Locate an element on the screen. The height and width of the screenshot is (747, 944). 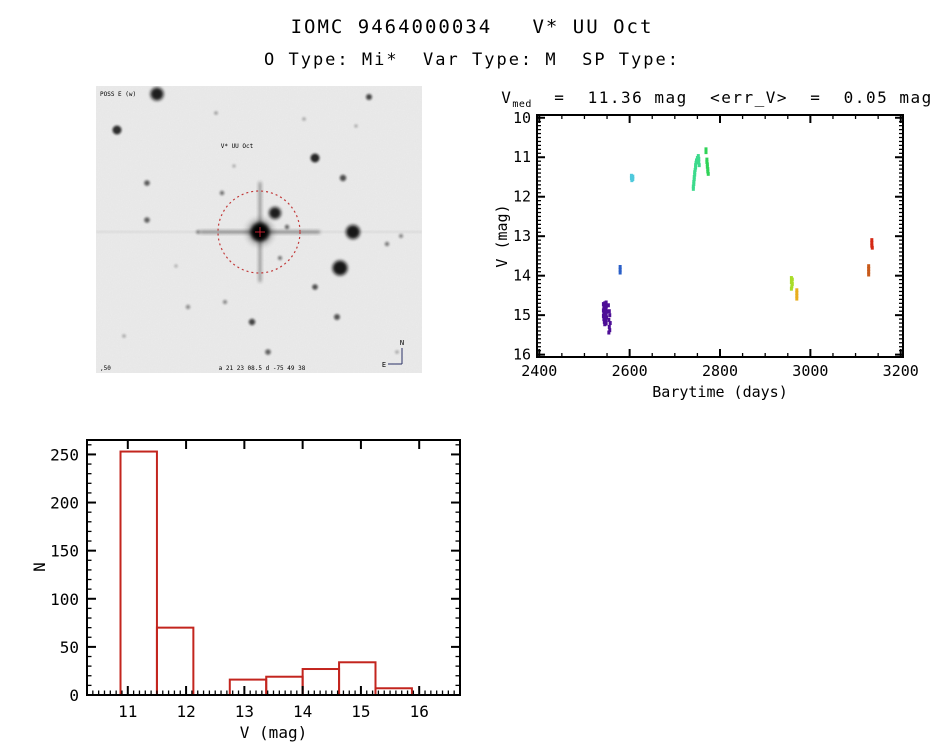
target-crosshair is located at coordinates (260, 232).